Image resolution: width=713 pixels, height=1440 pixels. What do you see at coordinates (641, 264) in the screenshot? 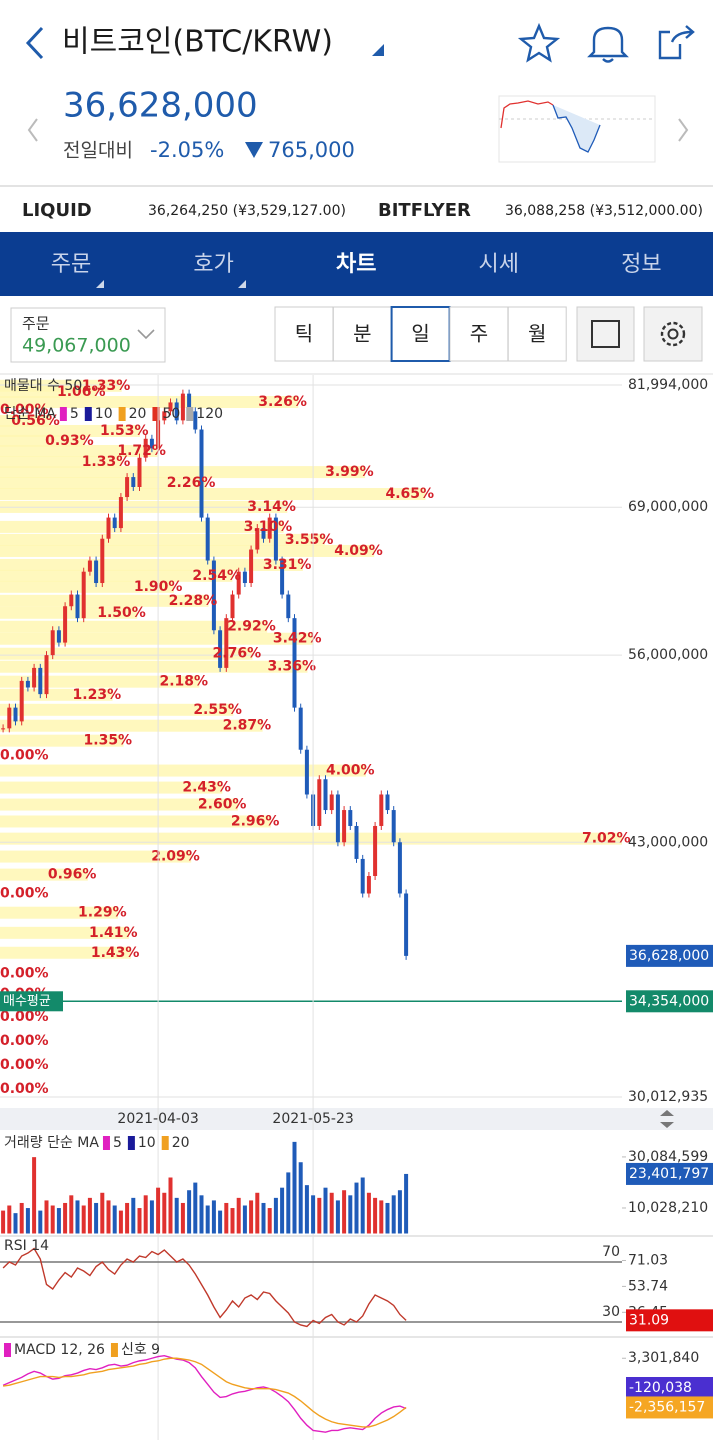
I see `tab: 정보` at bounding box center [641, 264].